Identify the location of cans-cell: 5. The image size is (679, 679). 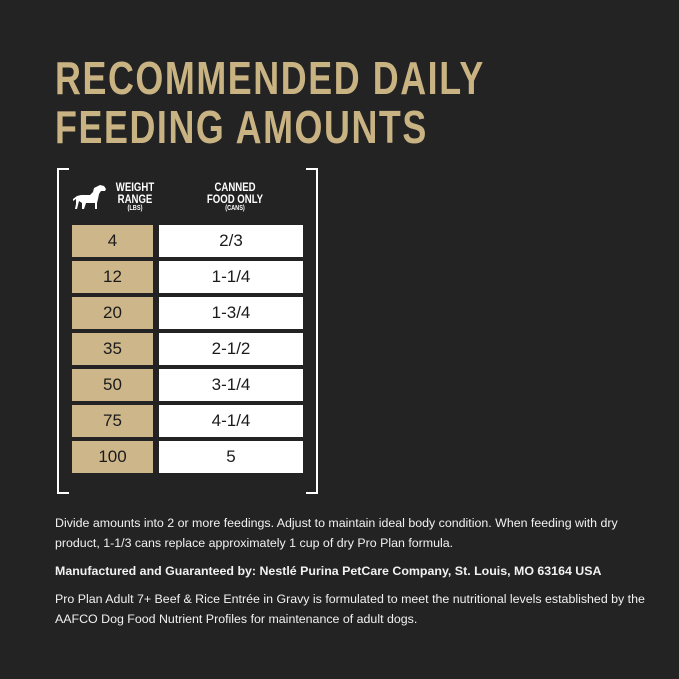
(231, 457).